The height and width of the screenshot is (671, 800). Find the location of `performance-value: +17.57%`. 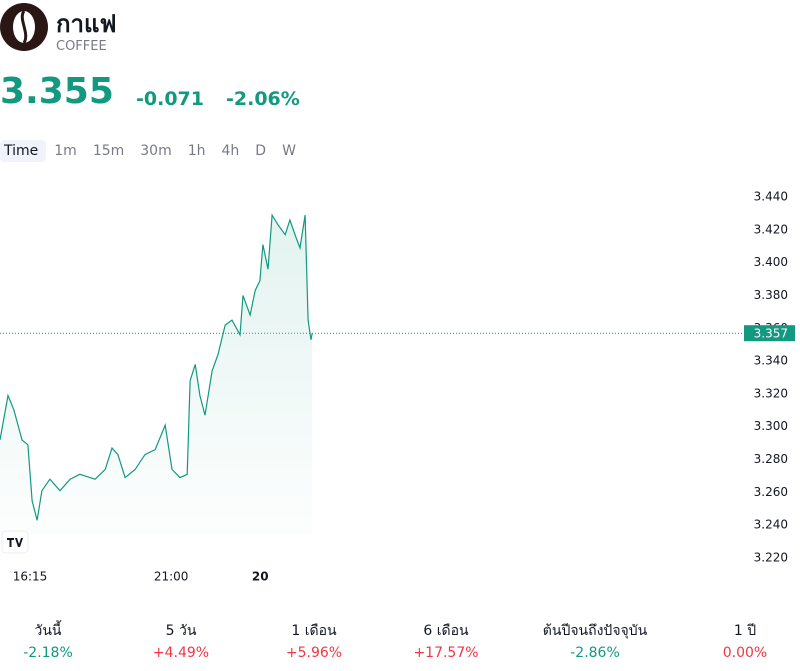

performance-value: +17.57% is located at coordinates (446, 653).